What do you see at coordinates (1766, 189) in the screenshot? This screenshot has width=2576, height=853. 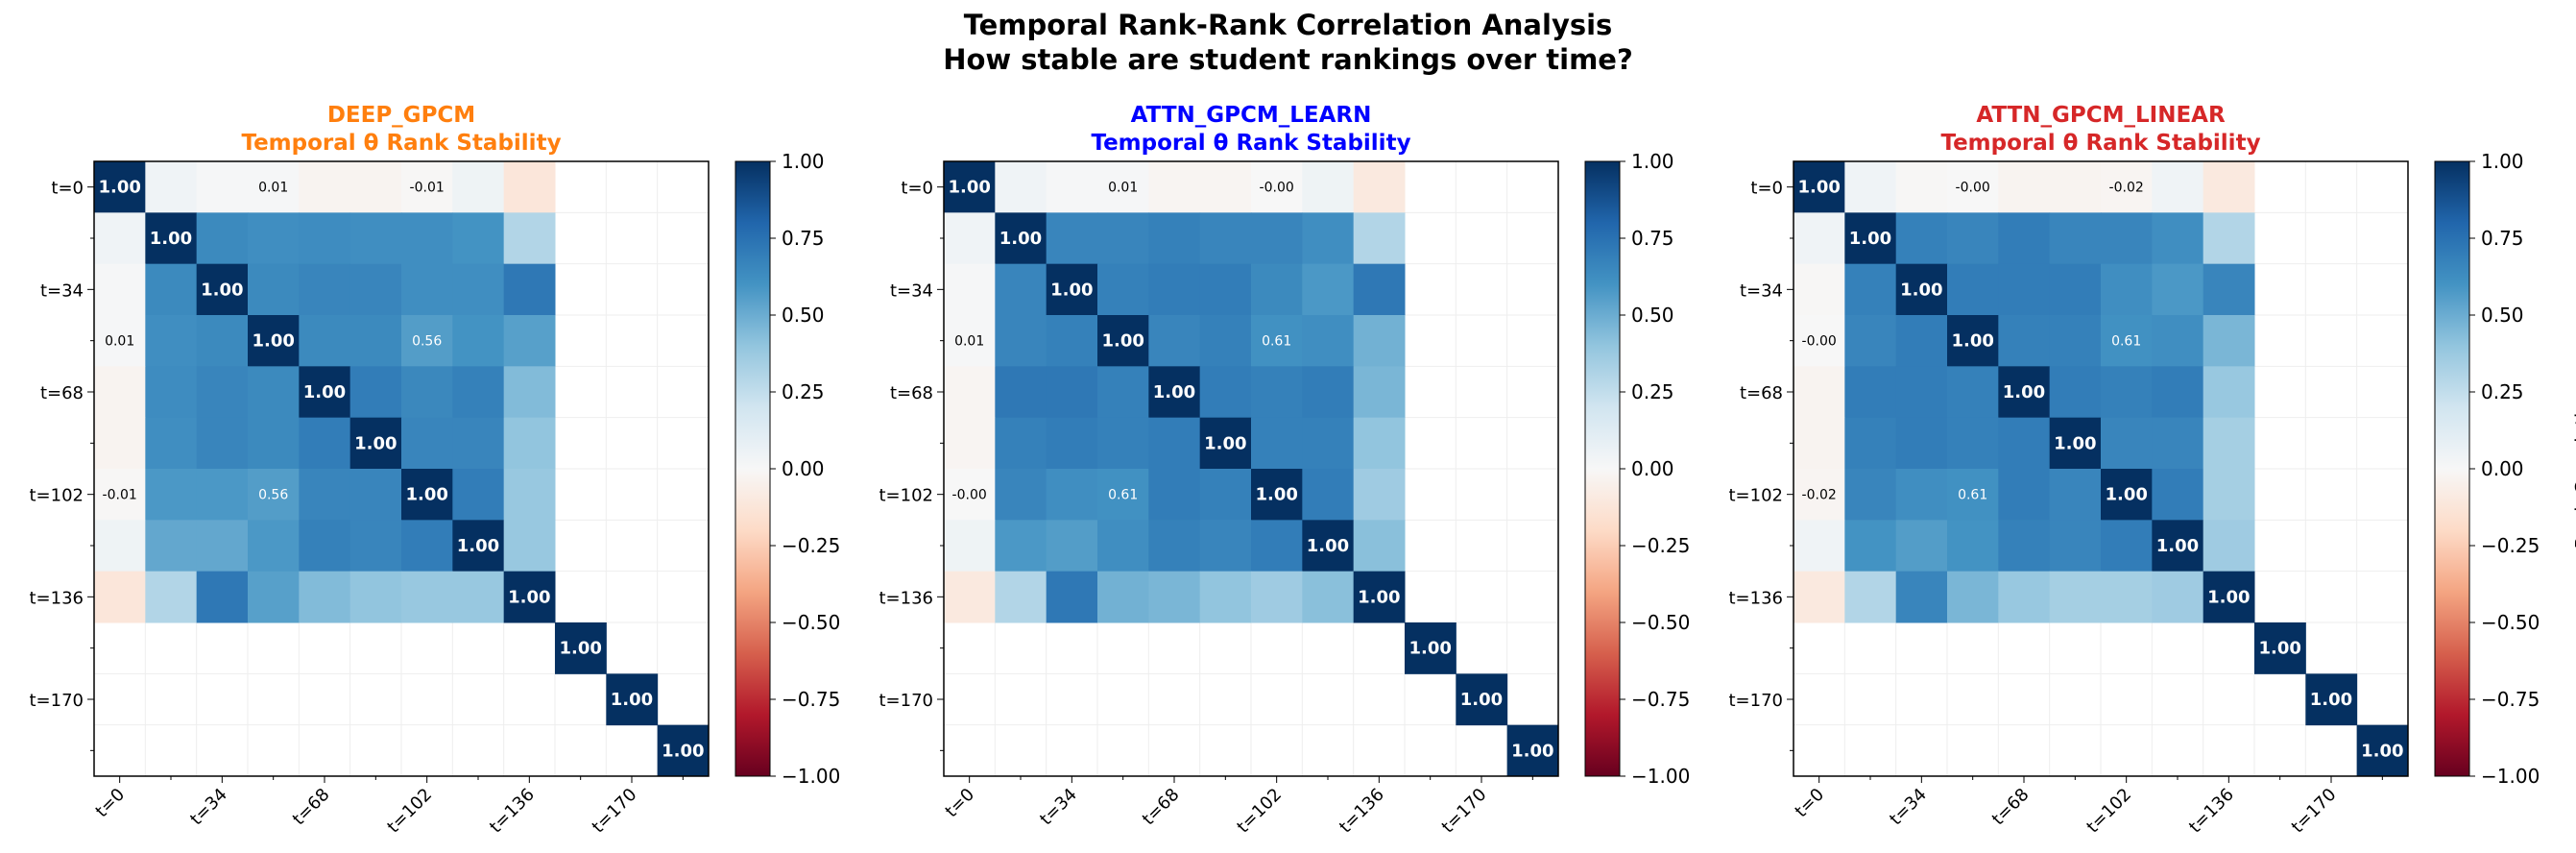 I see `y-tick-label: t=0` at bounding box center [1766, 189].